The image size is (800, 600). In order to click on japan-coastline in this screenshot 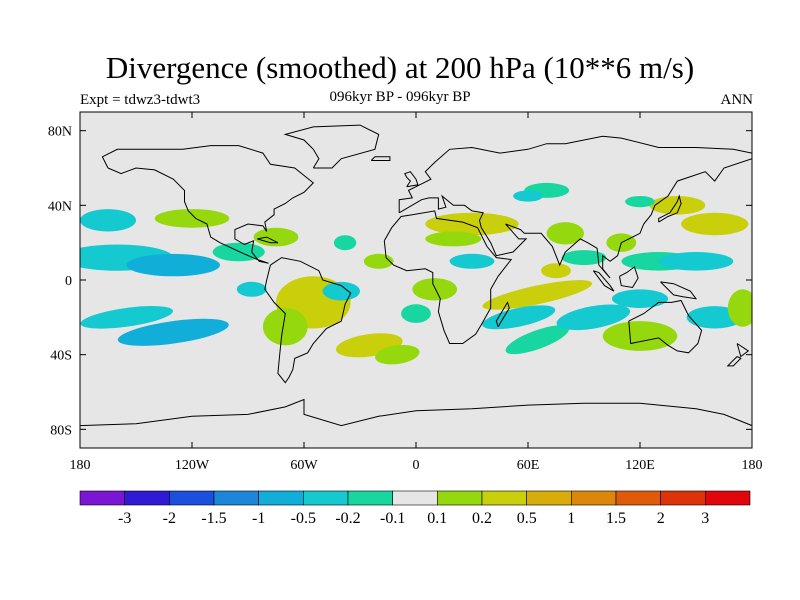, I will do `click(670, 208)`.